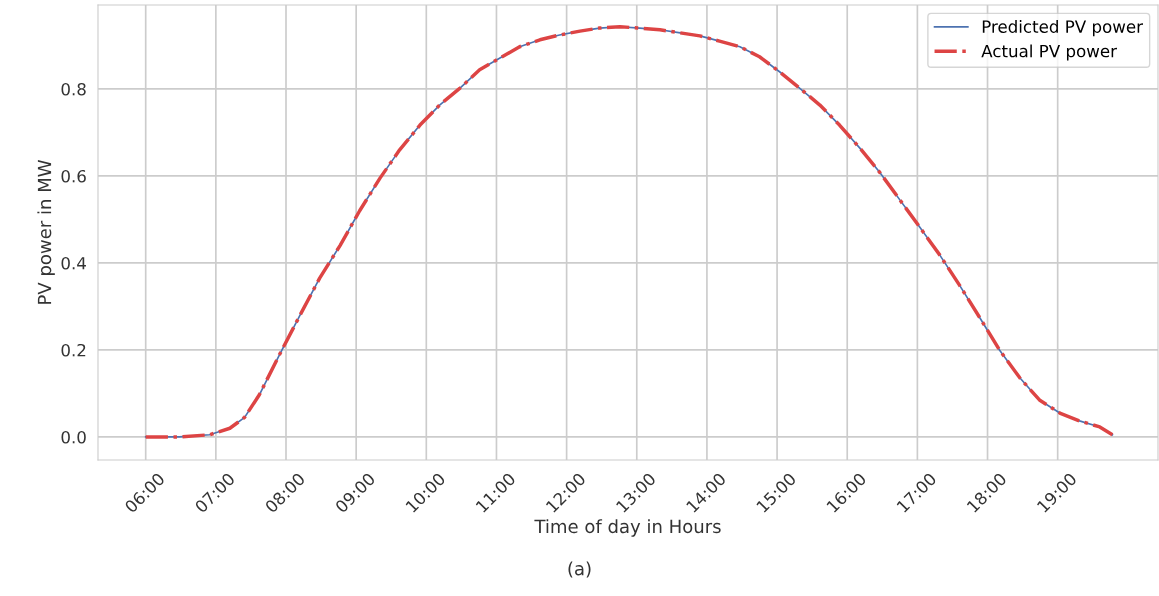 The height and width of the screenshot is (596, 1159). I want to click on y-axis-title: PV power in MW, so click(46, 232).